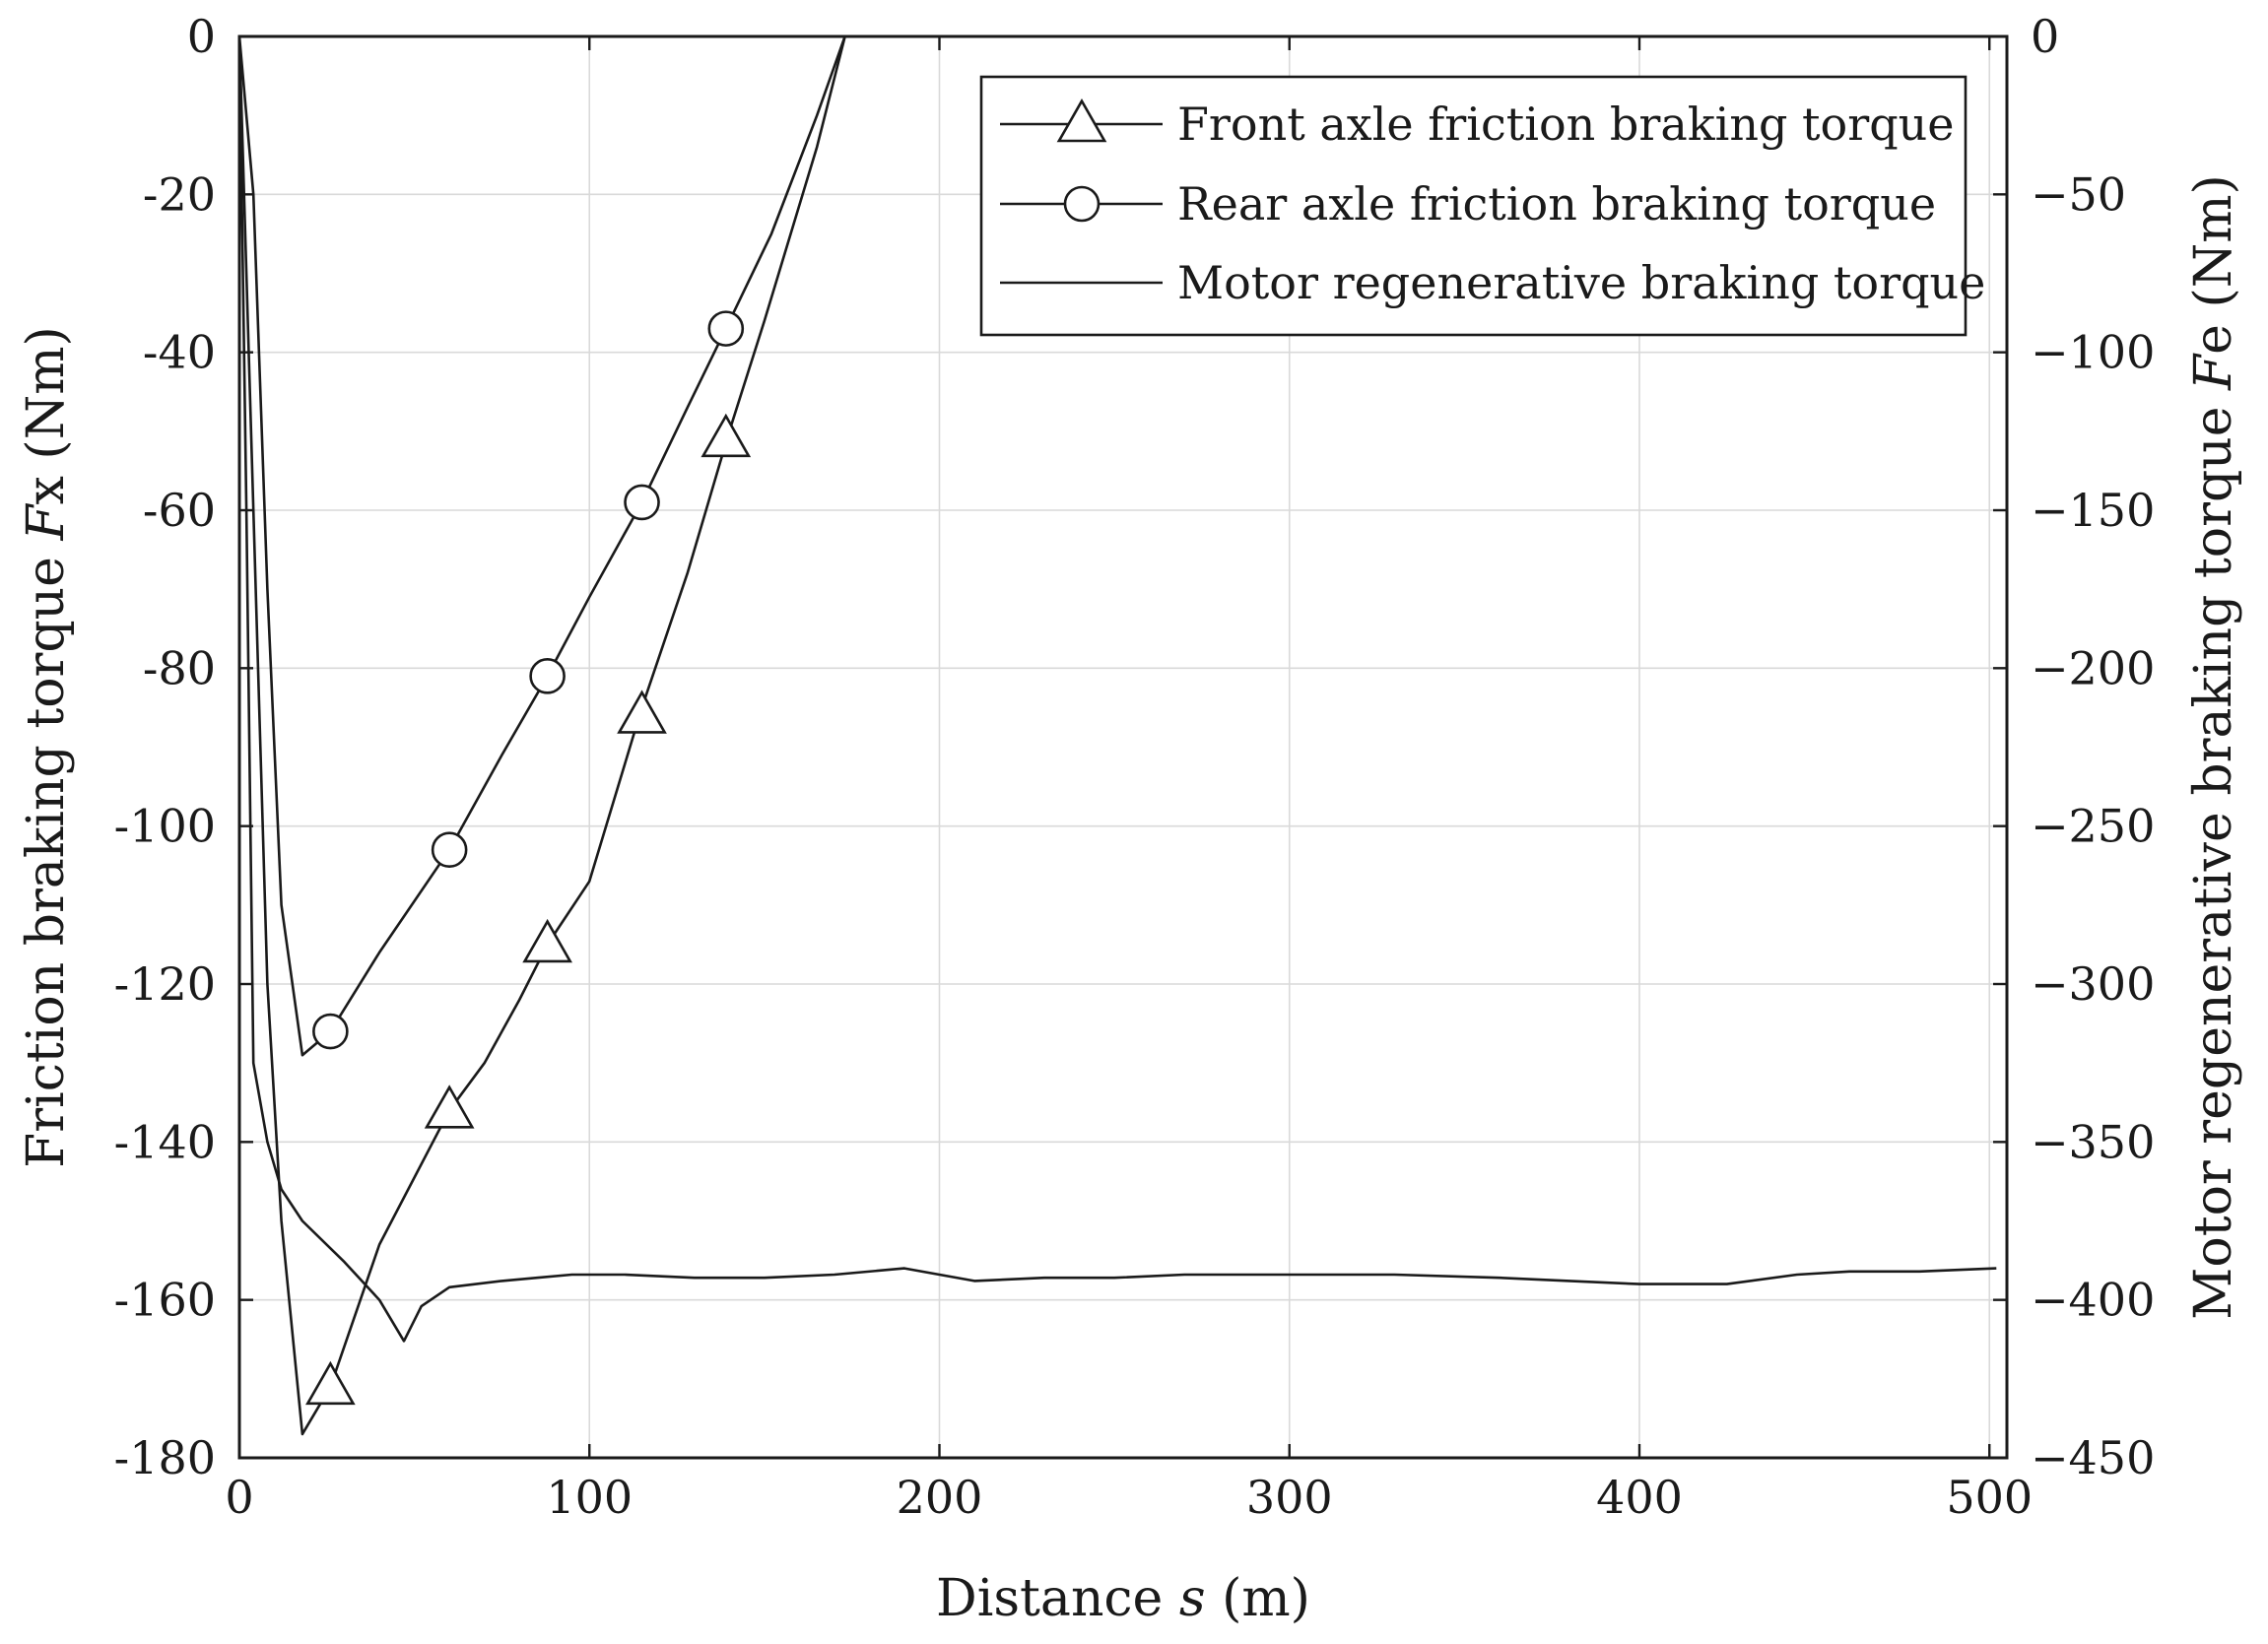 The image size is (2268, 1644). I want to click on x-tick-label: 400, so click(1639, 1497).